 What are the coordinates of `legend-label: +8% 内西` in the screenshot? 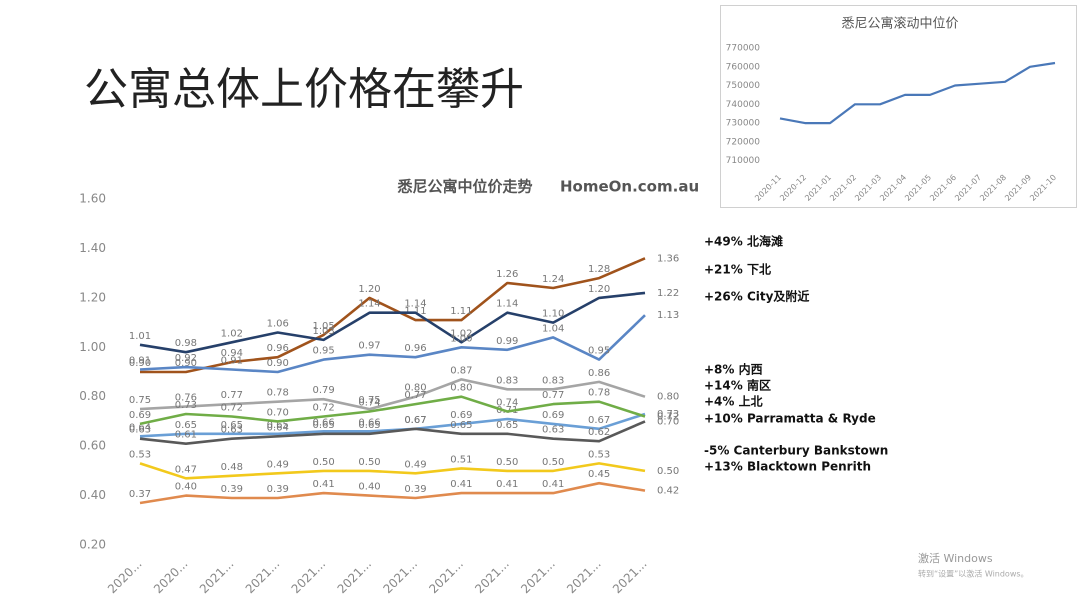 It's located at (733, 369).